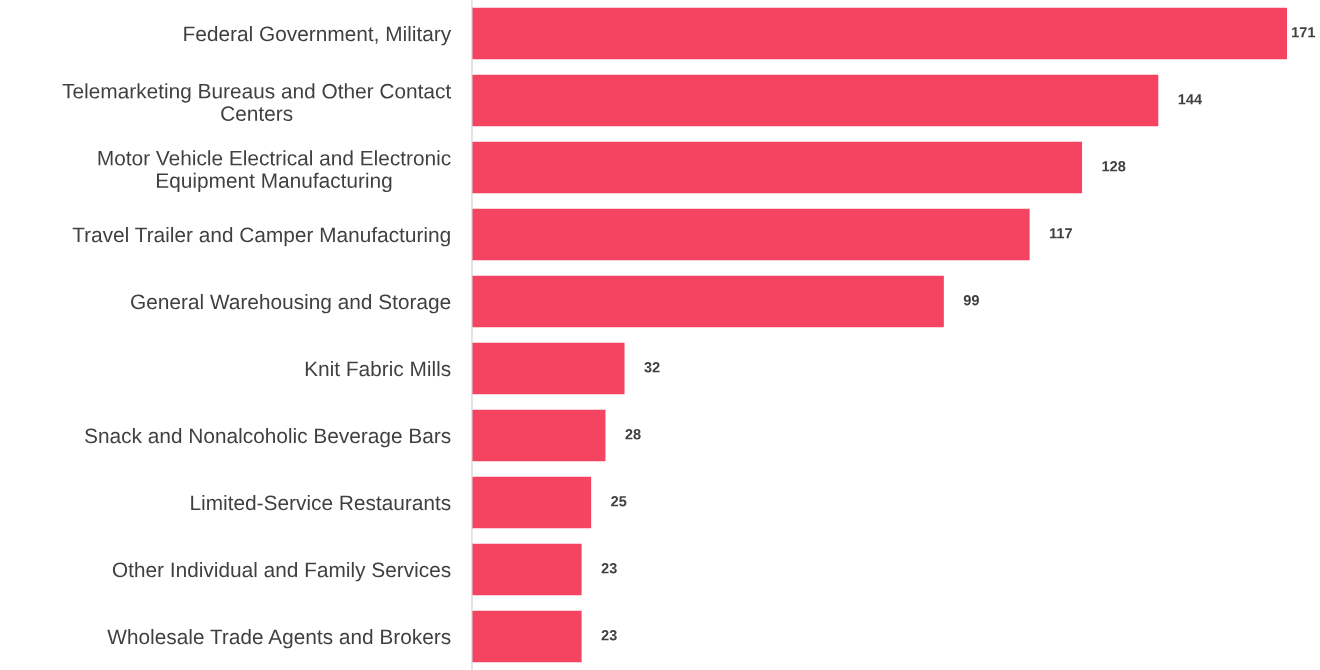  What do you see at coordinates (274, 171) in the screenshot?
I see `y-tick-label: Motor Vehicle Electrical and Electronic Equipment Manufacturing` at bounding box center [274, 171].